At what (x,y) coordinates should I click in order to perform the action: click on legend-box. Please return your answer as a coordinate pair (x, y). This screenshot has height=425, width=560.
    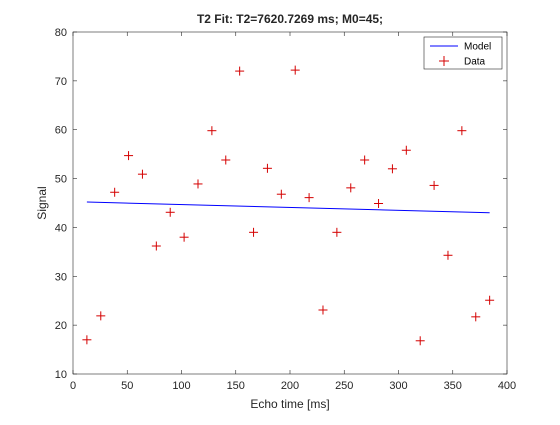
    Looking at the image, I should click on (463, 53).